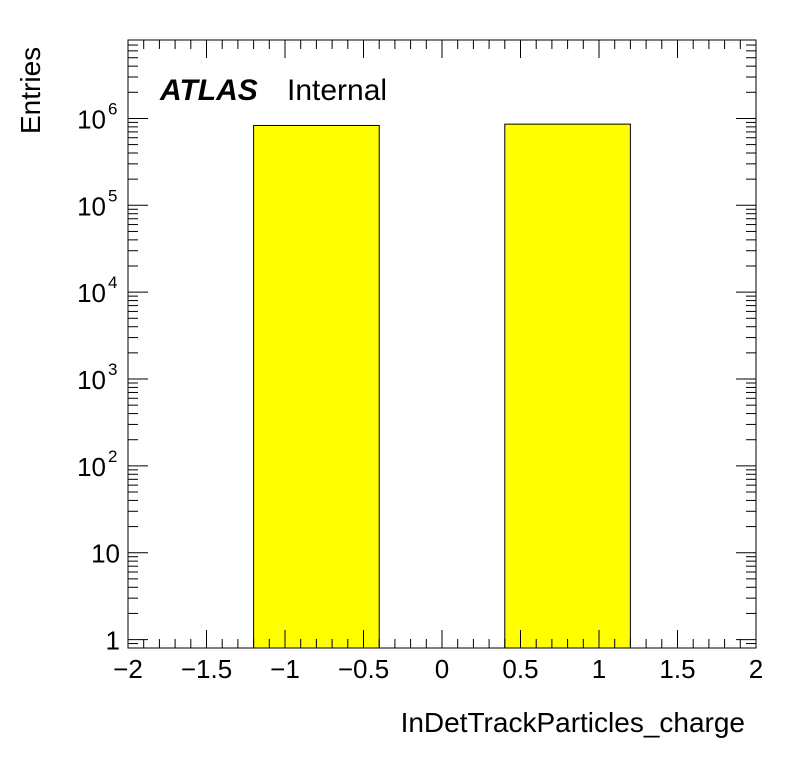 This screenshot has height=772, width=796. Describe the element at coordinates (363, 669) in the screenshot. I see `x-tick-label: −0.5` at that location.